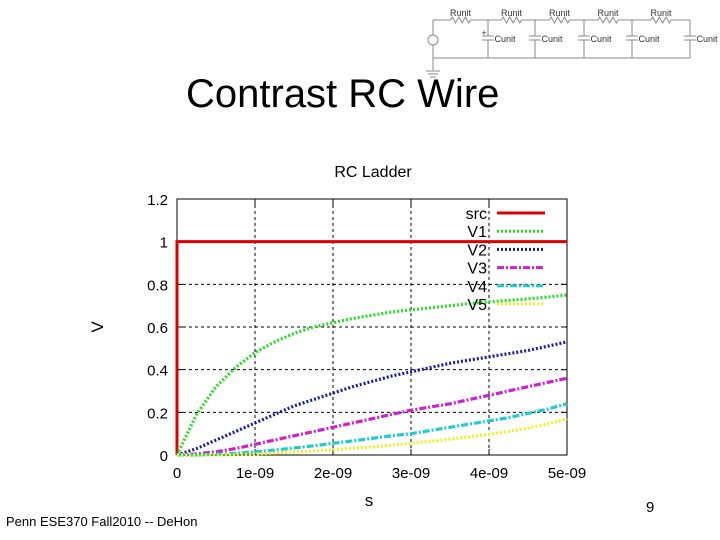 The width and height of the screenshot is (720, 540). I want to click on series-line-v4, so click(372, 429).